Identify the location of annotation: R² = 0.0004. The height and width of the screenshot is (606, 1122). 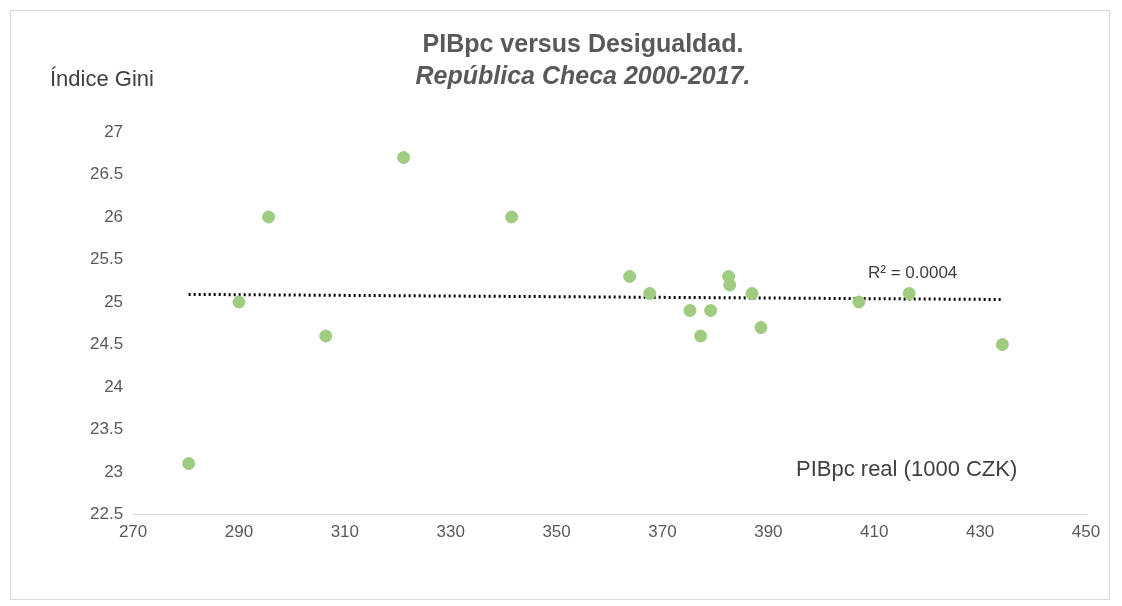
(913, 273).